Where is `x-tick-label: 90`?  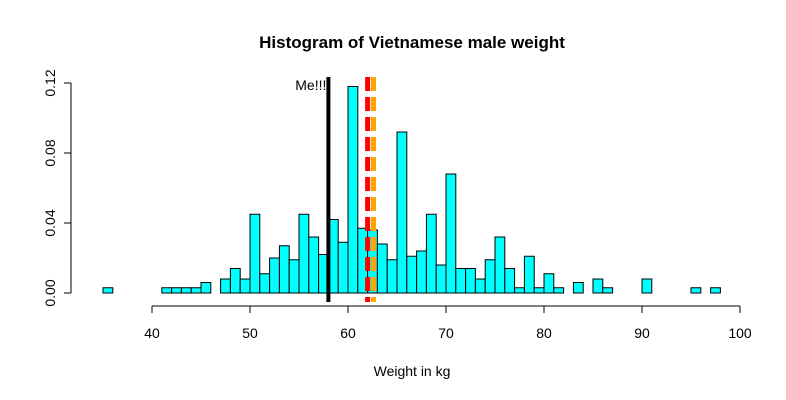
x-tick-label: 90 is located at coordinates (642, 333).